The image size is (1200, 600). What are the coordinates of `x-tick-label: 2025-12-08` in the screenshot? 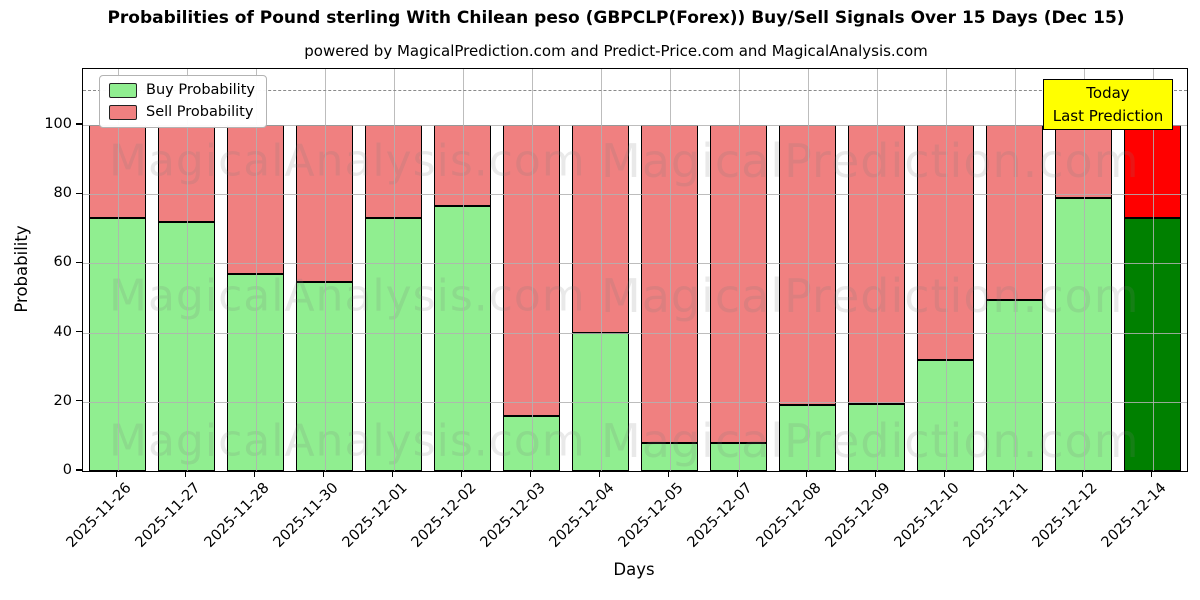 It's located at (789, 515).